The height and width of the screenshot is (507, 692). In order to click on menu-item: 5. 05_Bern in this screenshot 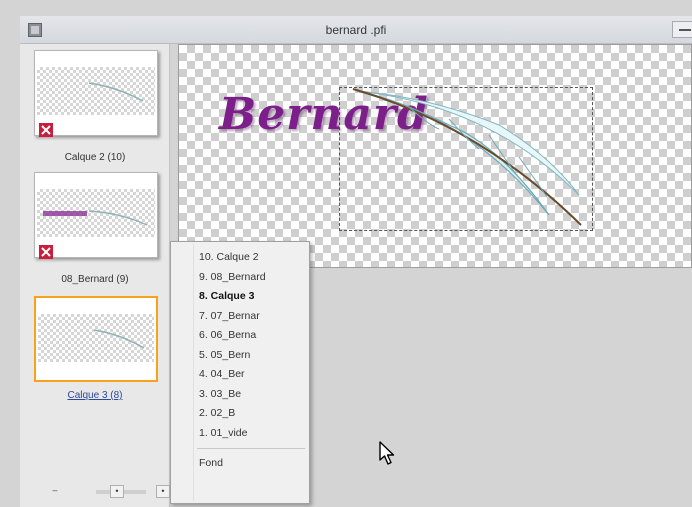, I will do `click(225, 354)`.